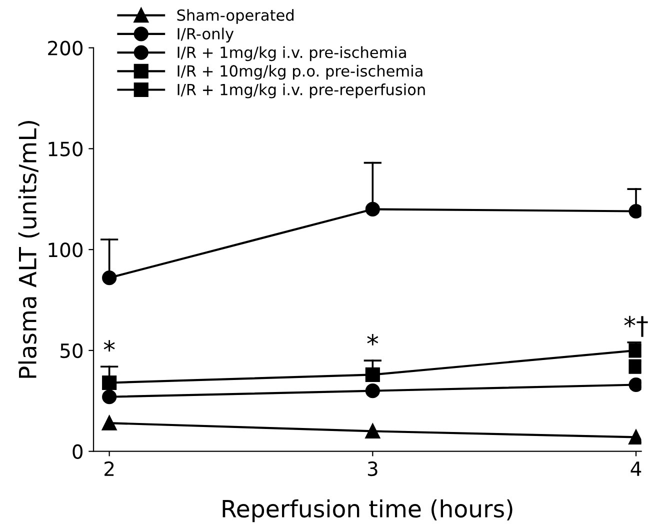 The width and height of the screenshot is (668, 531). Describe the element at coordinates (300, 72) in the screenshot. I see `legend-label: I/R + 10mg/kg p.o. pre-ischemia` at that location.